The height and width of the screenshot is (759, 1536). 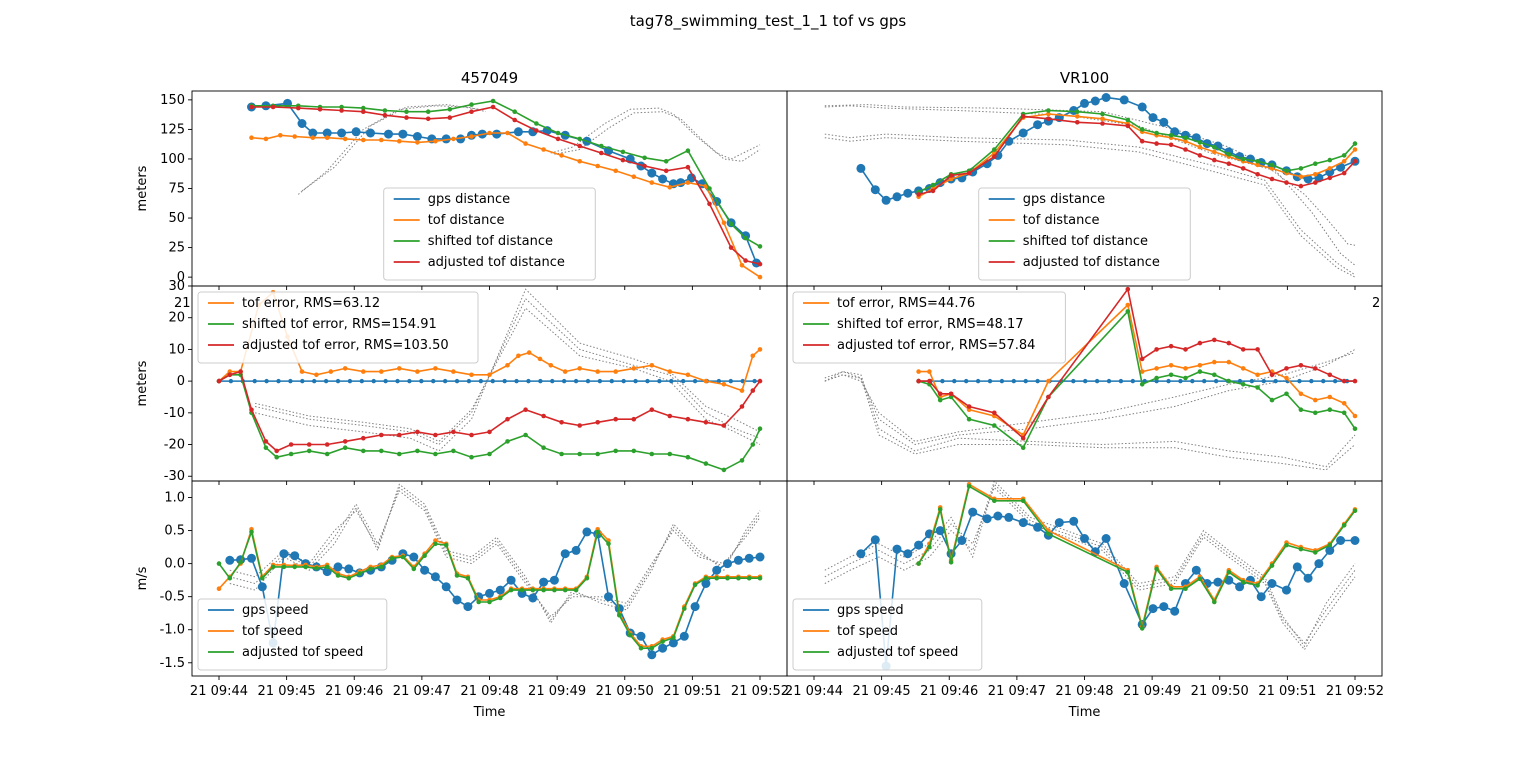 I want to click on x-tick-label: 21 09:52, so click(x=760, y=691).